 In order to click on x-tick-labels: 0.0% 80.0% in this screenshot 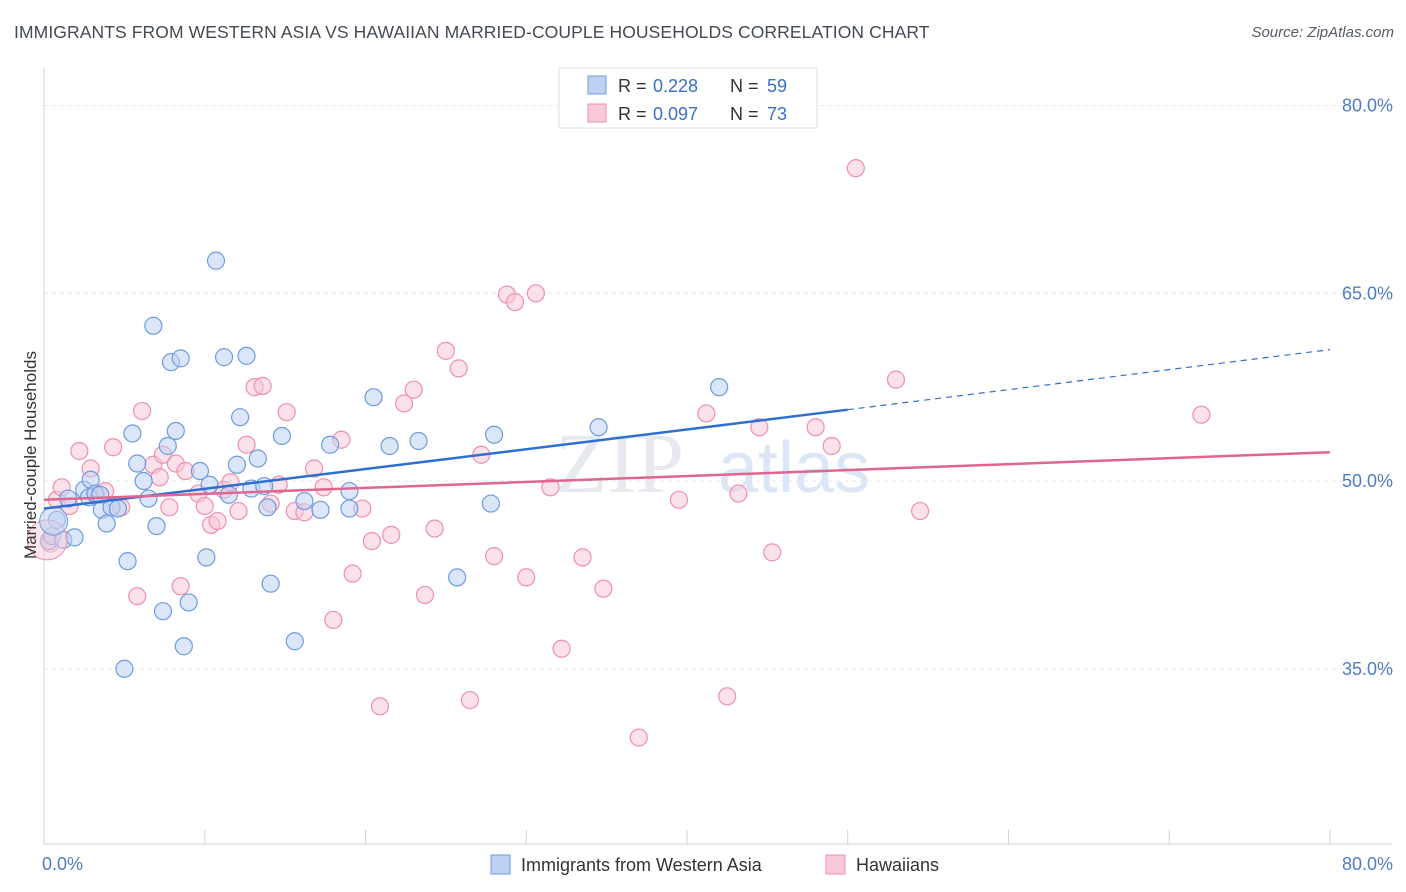, I will do `click(717, 864)`.